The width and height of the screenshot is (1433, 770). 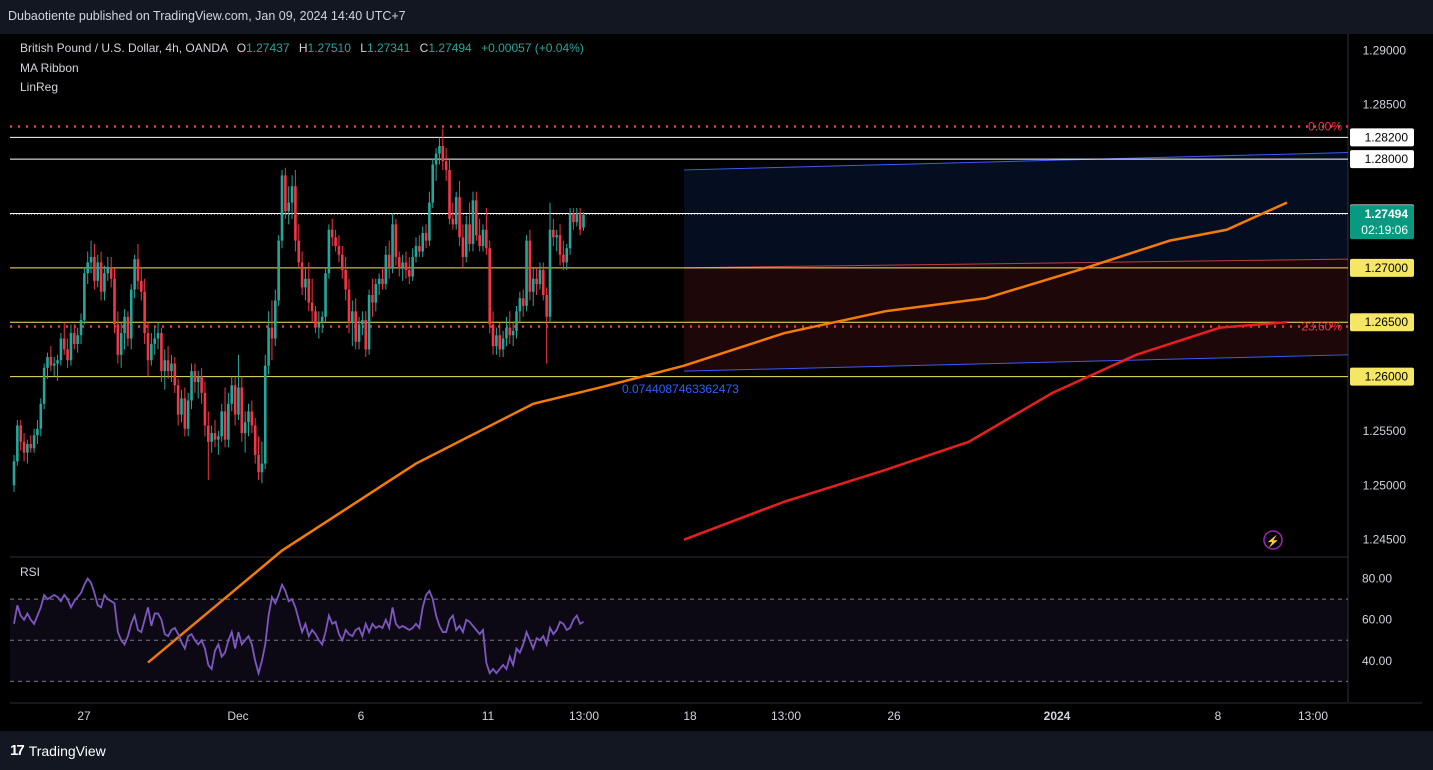 What do you see at coordinates (1385, 485) in the screenshot?
I see `price-axis-label: 1.25000` at bounding box center [1385, 485].